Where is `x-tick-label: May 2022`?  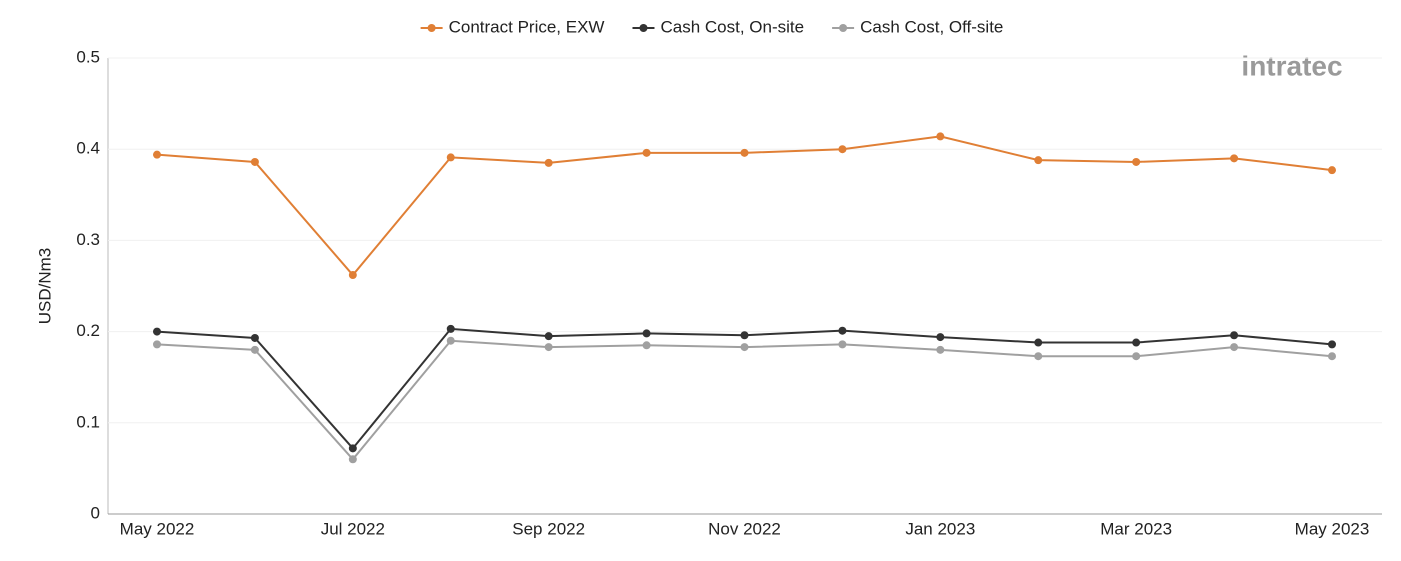 x-tick-label: May 2022 is located at coordinates (157, 528).